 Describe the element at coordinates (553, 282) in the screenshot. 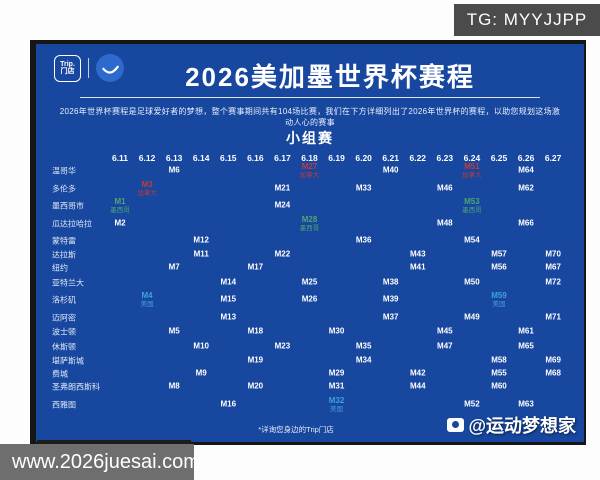

I see `match-label: M72` at that location.